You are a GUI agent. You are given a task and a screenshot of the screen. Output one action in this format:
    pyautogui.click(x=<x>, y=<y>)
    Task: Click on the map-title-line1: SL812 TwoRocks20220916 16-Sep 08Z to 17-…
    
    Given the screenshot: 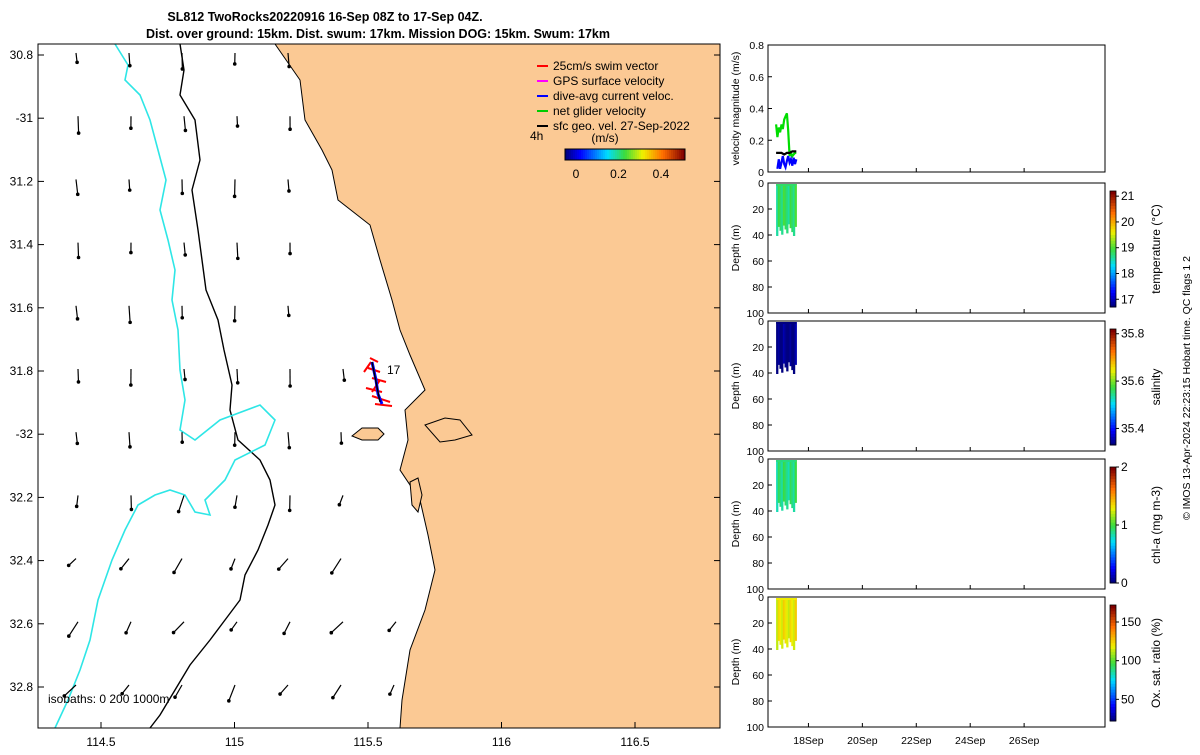 What is the action you would take?
    pyautogui.click(x=324, y=17)
    